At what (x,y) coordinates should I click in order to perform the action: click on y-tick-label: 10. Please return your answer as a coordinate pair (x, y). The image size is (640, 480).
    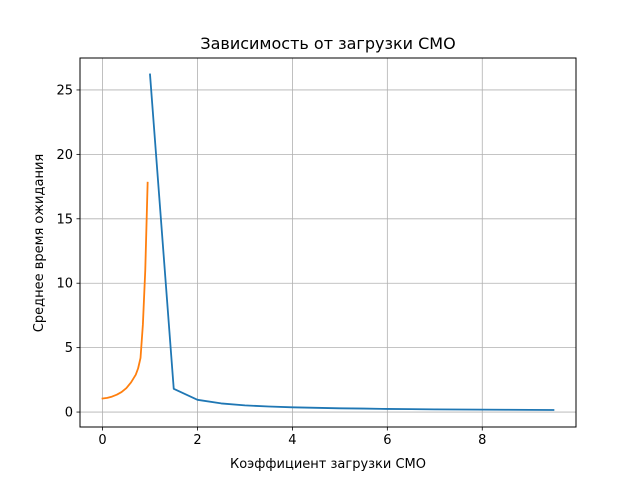
    Looking at the image, I should click on (64, 284).